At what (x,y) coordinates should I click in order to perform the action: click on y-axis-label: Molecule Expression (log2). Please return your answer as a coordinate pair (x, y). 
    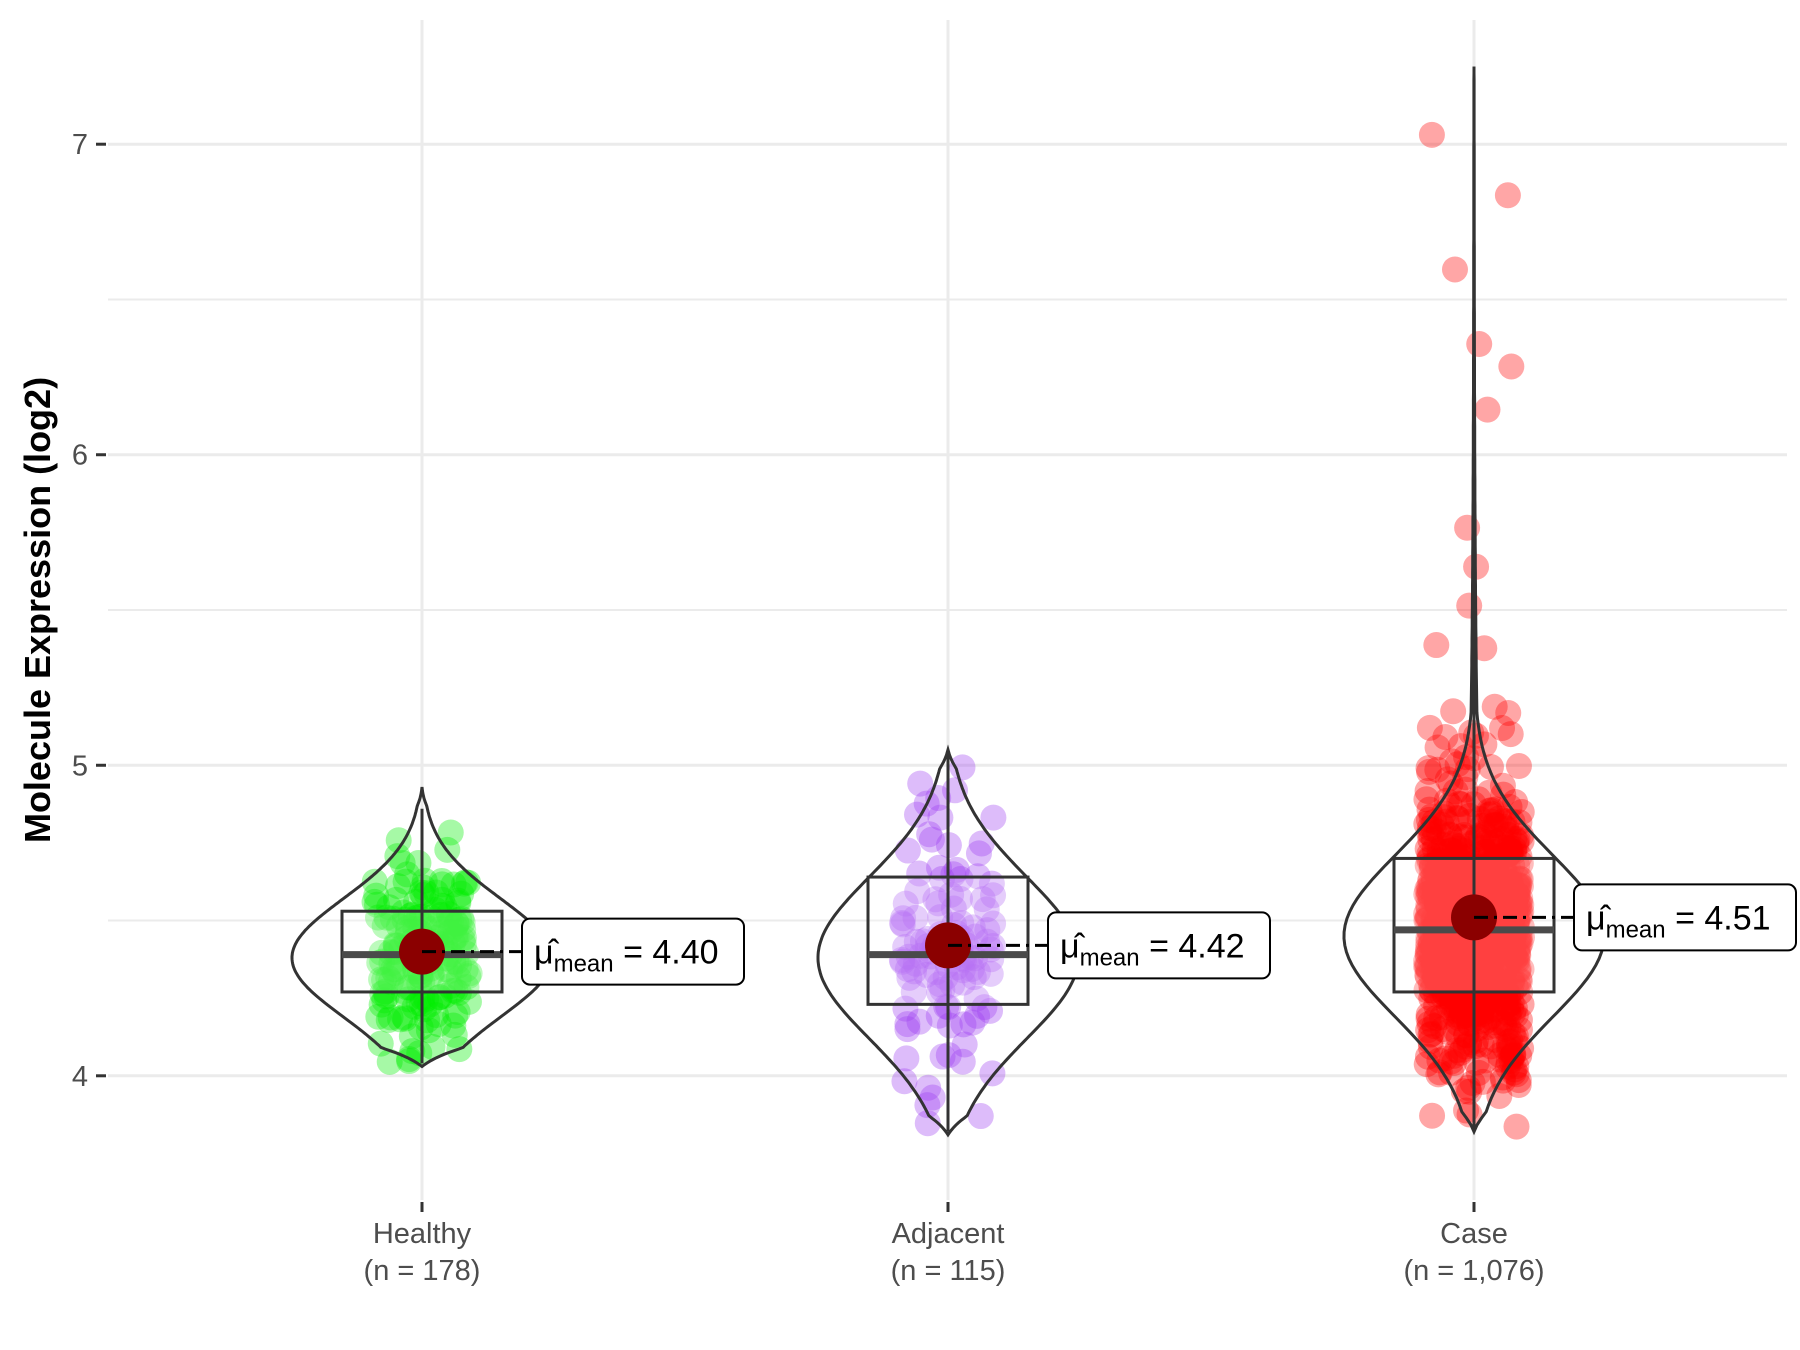
    Looking at the image, I should click on (37, 610).